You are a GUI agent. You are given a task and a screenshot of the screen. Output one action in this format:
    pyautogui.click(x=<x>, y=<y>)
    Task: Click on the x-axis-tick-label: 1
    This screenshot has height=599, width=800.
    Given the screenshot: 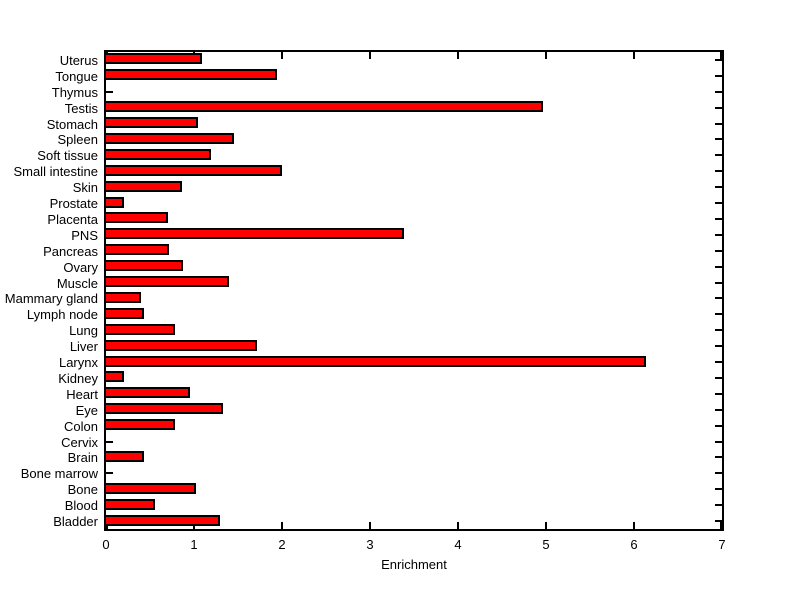 What is the action you would take?
    pyautogui.click(x=194, y=544)
    